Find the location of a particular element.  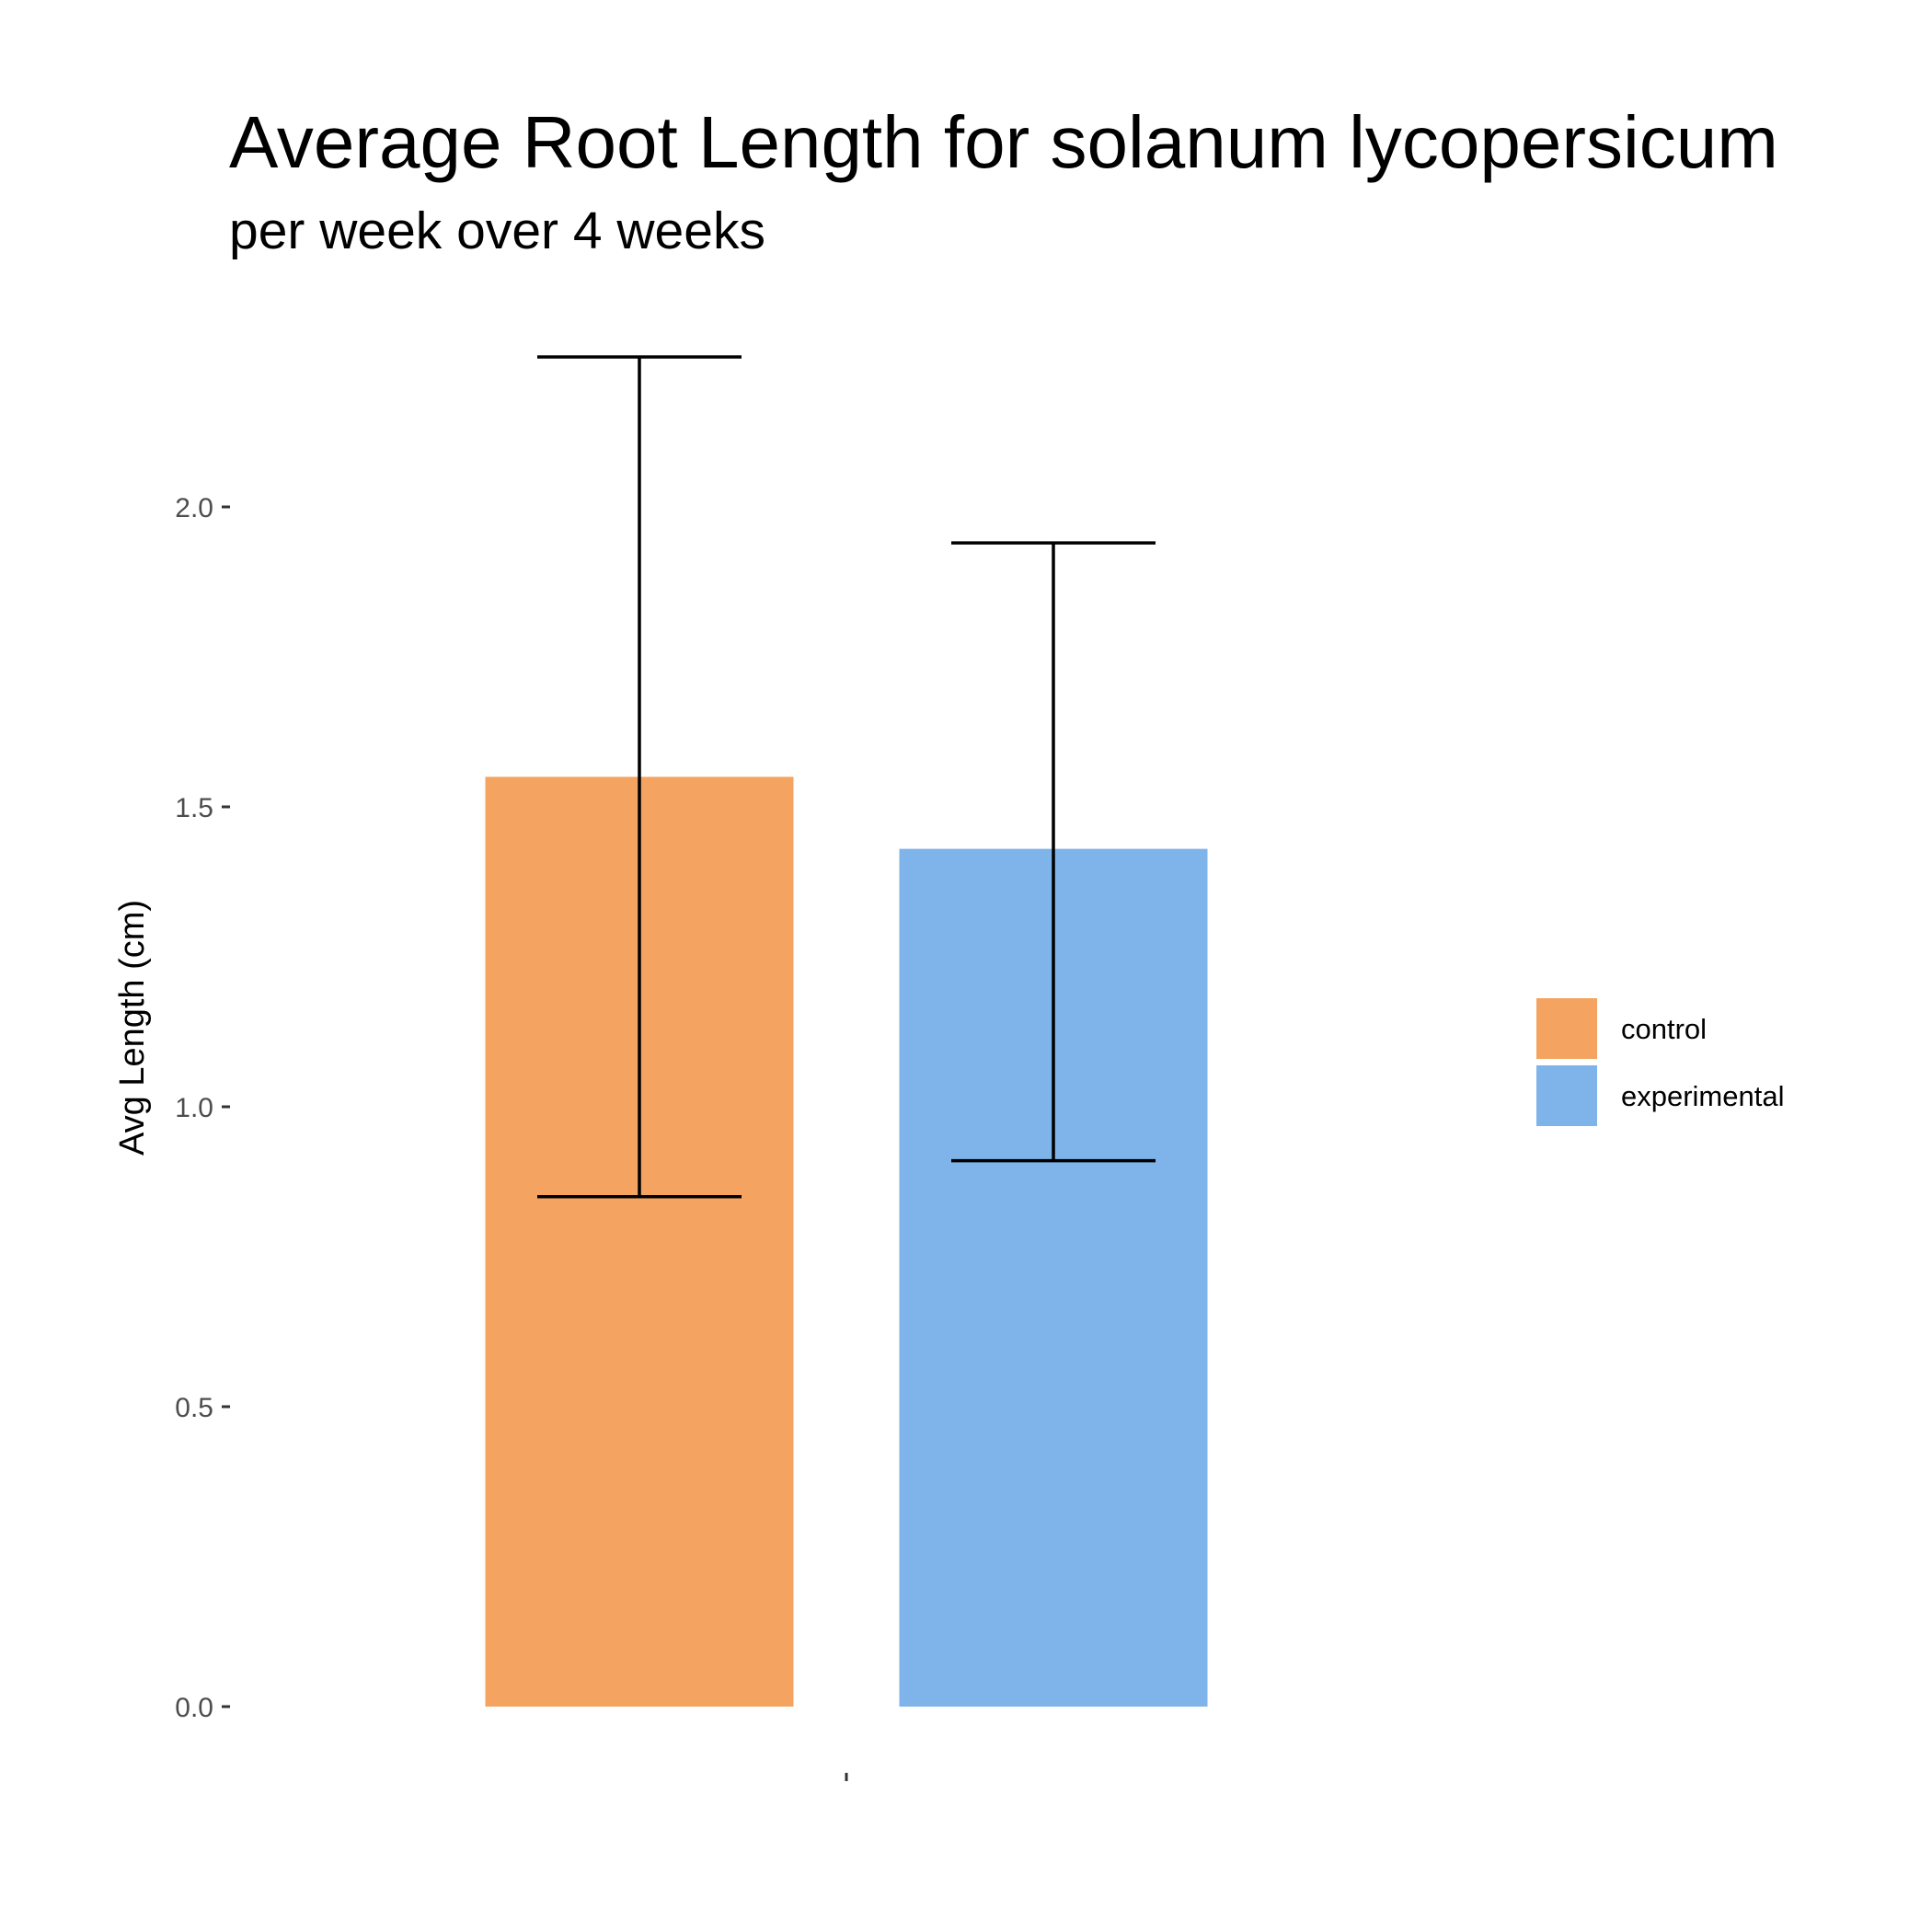

y-tick-label: 0.5 is located at coordinates (194, 1408).